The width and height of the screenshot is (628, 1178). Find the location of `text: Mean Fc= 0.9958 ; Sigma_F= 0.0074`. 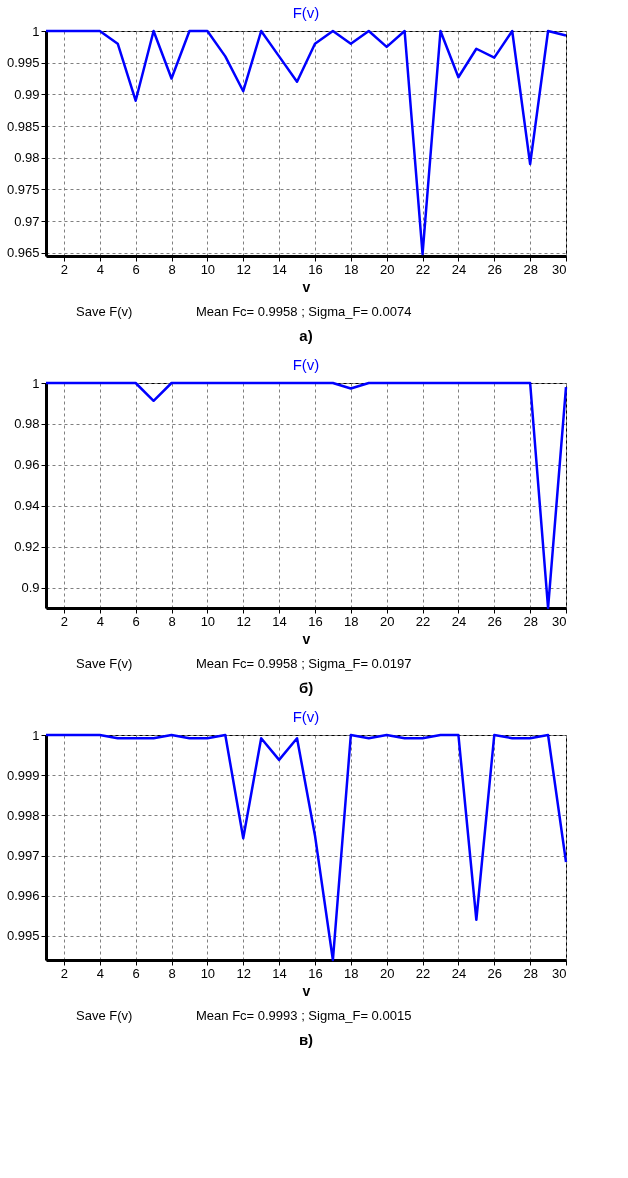

text: Mean Fc= 0.9958 ; Sigma_F= 0.0074 is located at coordinates (304, 311).